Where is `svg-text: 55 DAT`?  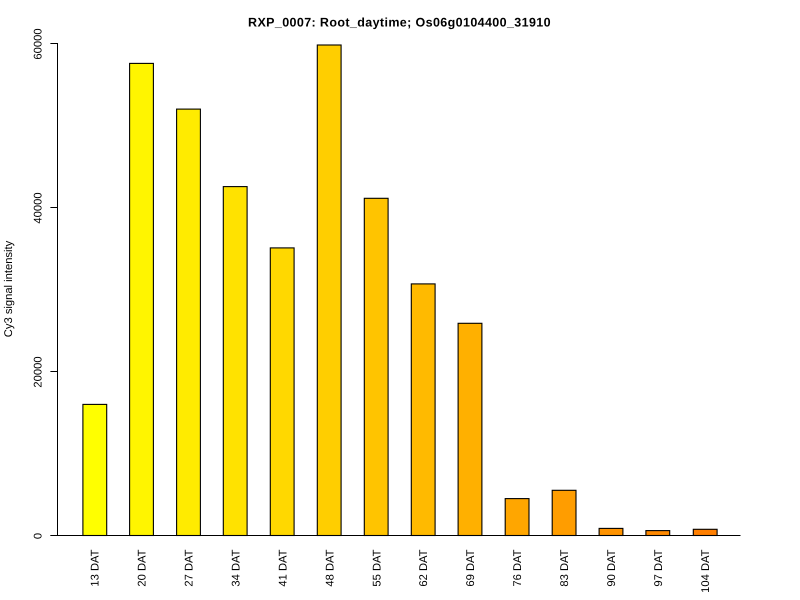 svg-text: 55 DAT is located at coordinates (377, 567).